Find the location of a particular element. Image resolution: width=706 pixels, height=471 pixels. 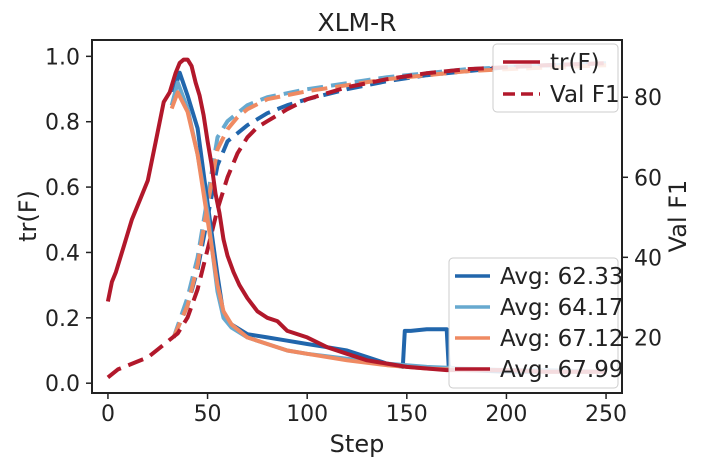

y-right-tick-label: 40 is located at coordinates (648, 258).